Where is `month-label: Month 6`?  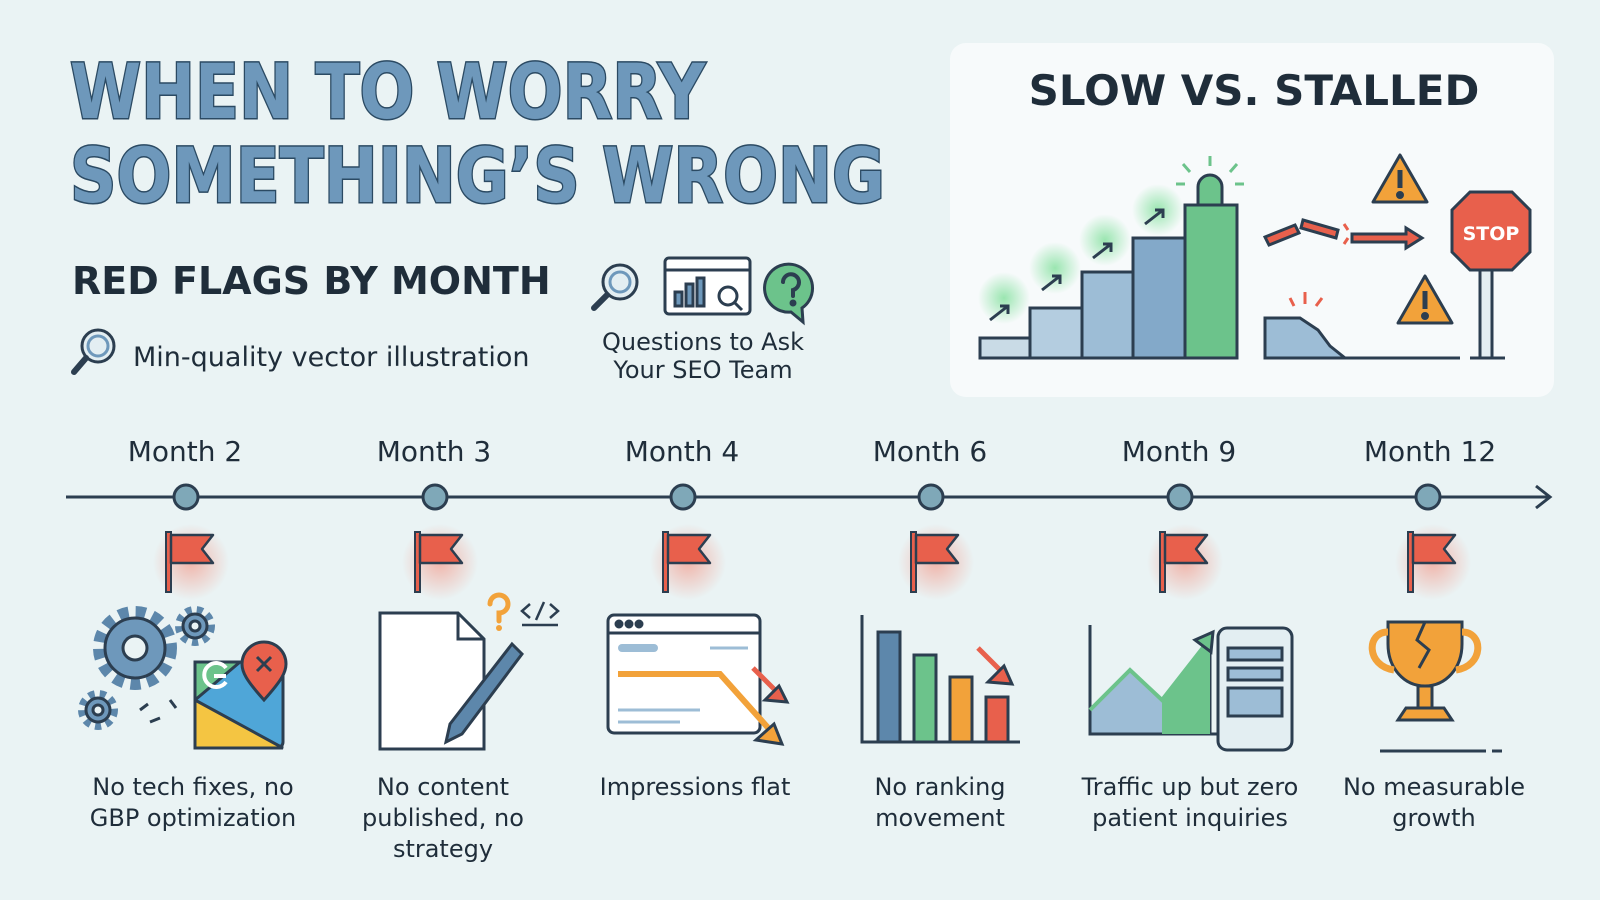 month-label: Month 6 is located at coordinates (930, 451).